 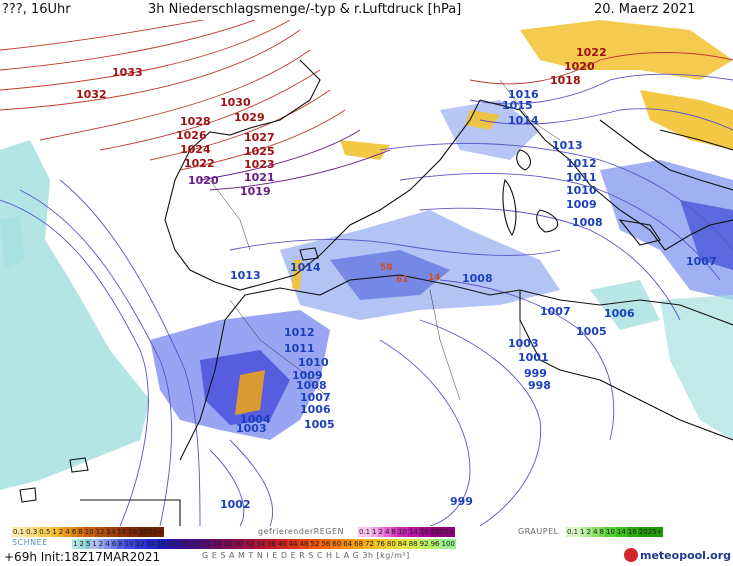 What do you see at coordinates (435, 544) in the screenshot?
I see `legend-scale-step: 96` at bounding box center [435, 544].